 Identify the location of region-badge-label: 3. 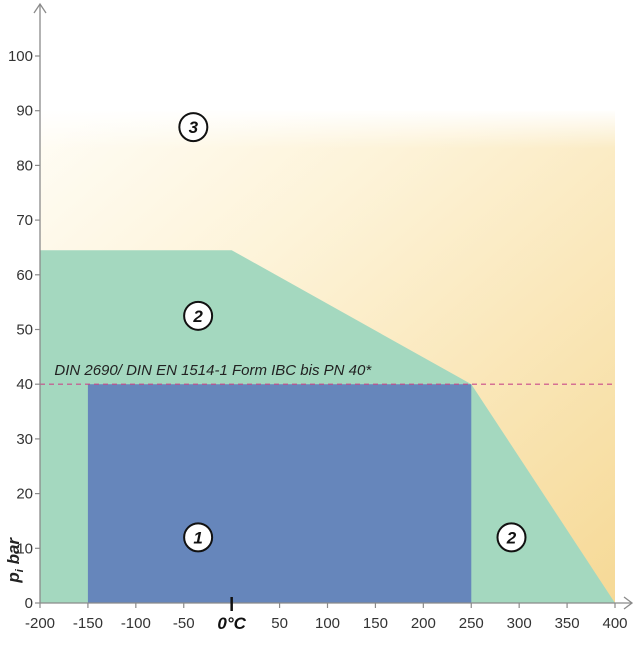
(194, 127).